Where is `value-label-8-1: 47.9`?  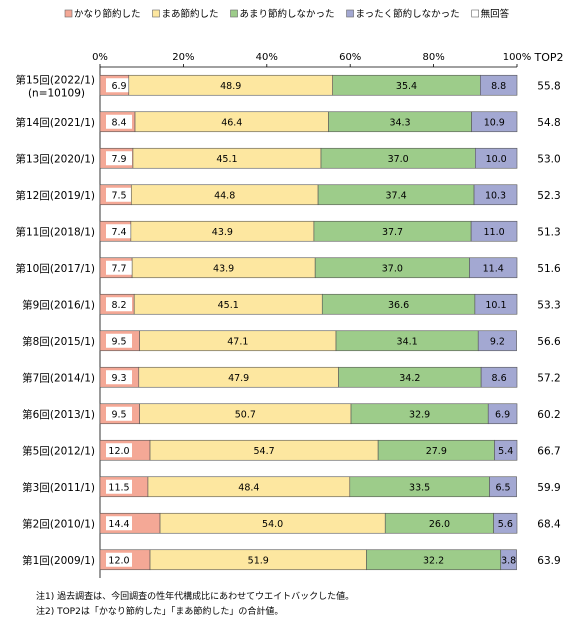 value-label-8-1: 47.9 is located at coordinates (238, 378).